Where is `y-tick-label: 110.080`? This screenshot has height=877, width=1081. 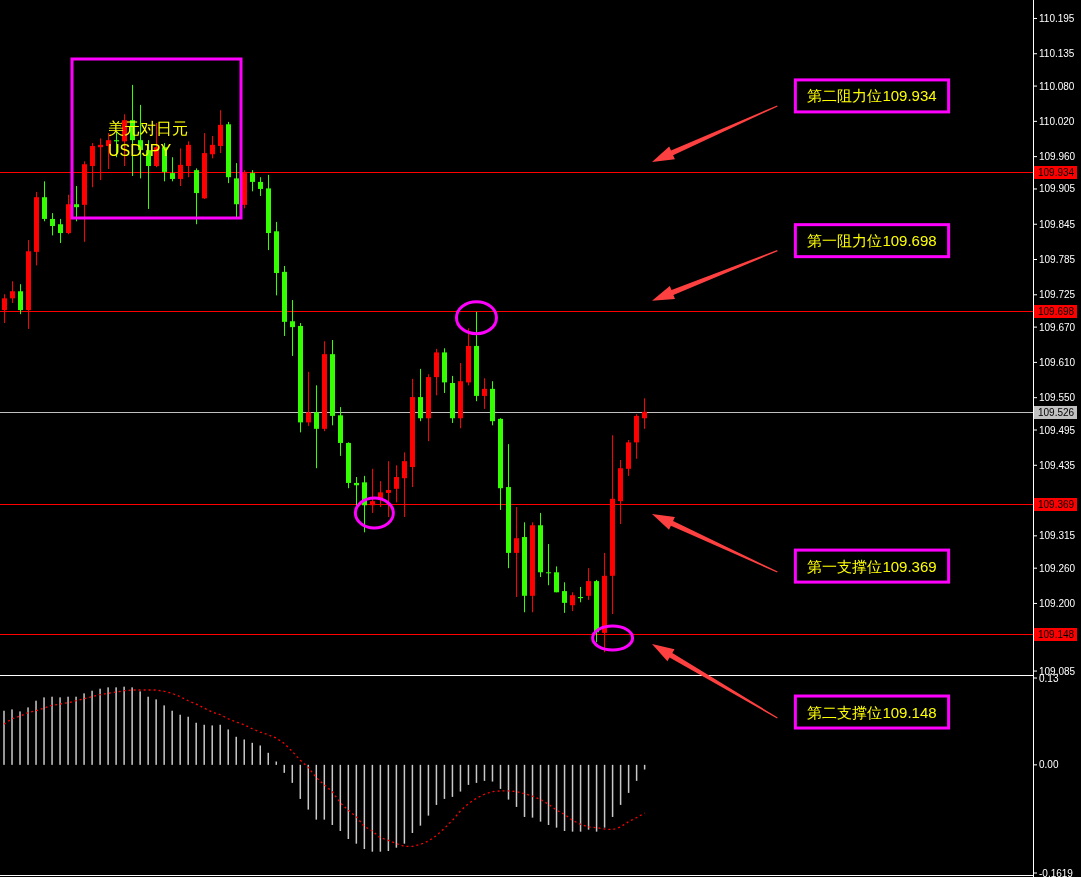
y-tick-label: 110.080 is located at coordinates (1057, 86).